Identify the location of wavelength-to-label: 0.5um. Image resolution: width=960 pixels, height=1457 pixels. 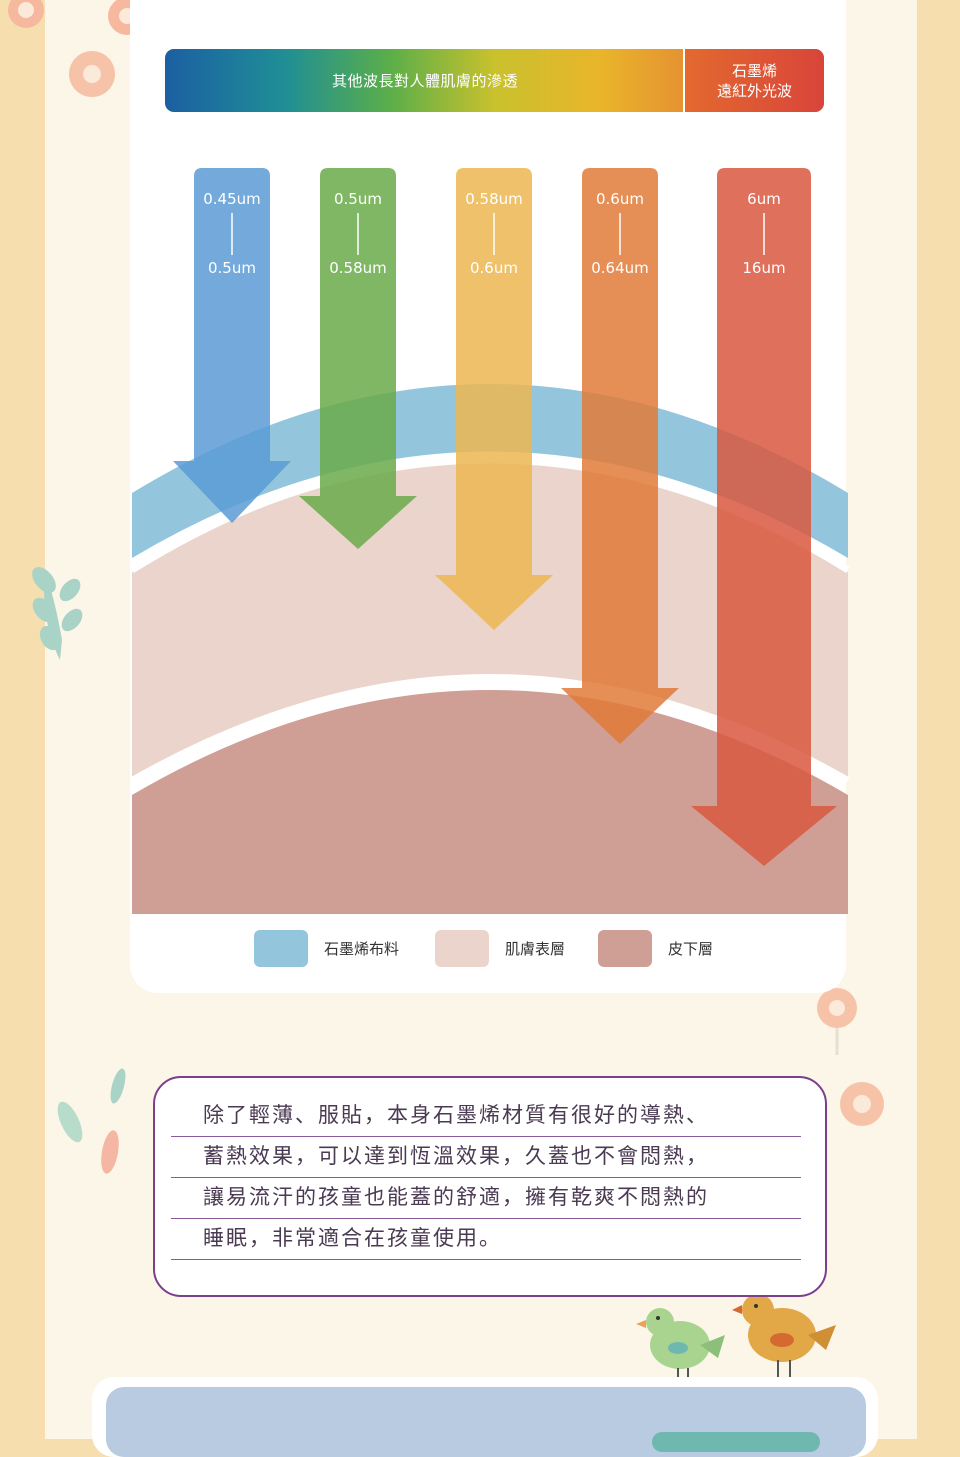
(232, 268).